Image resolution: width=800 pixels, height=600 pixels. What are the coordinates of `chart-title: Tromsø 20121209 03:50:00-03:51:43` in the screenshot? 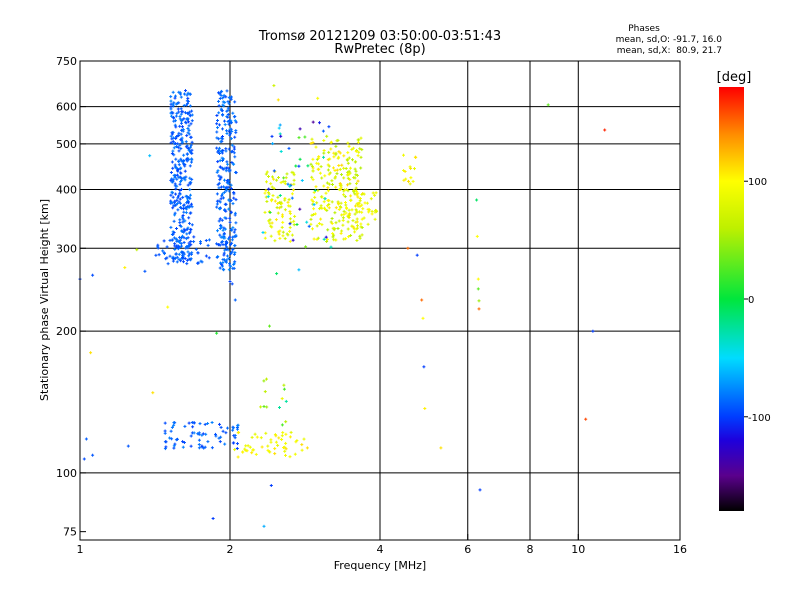 It's located at (379, 36).